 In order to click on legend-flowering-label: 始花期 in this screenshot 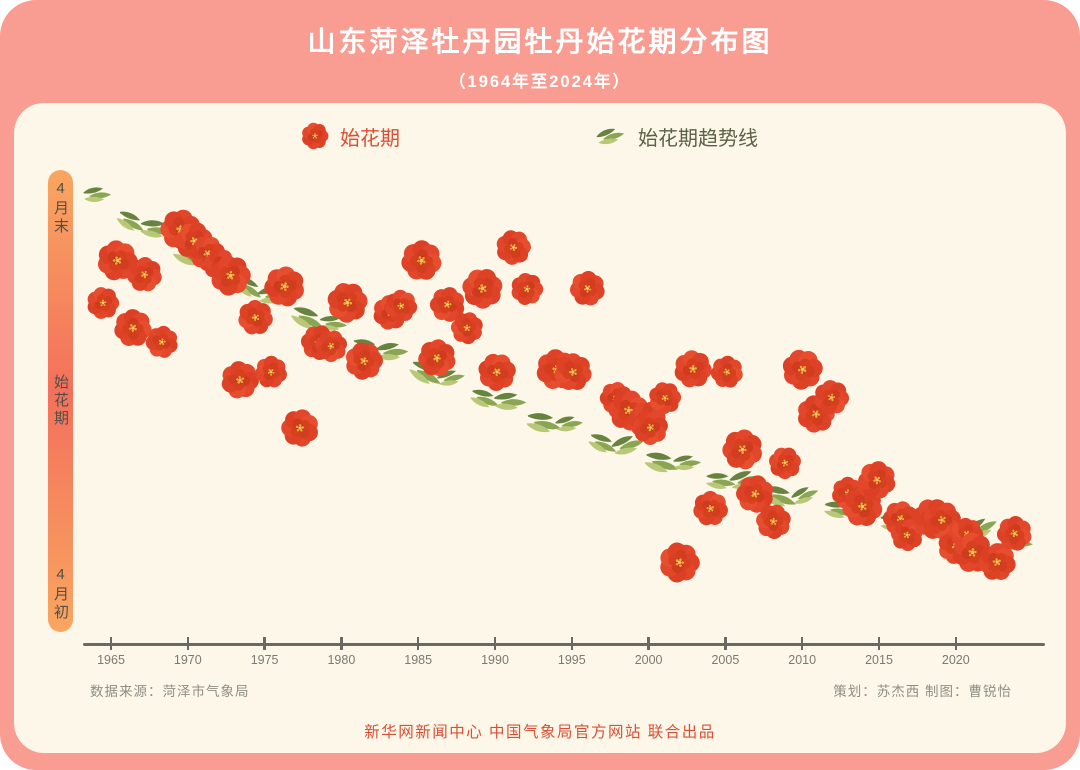, I will do `click(370, 138)`.